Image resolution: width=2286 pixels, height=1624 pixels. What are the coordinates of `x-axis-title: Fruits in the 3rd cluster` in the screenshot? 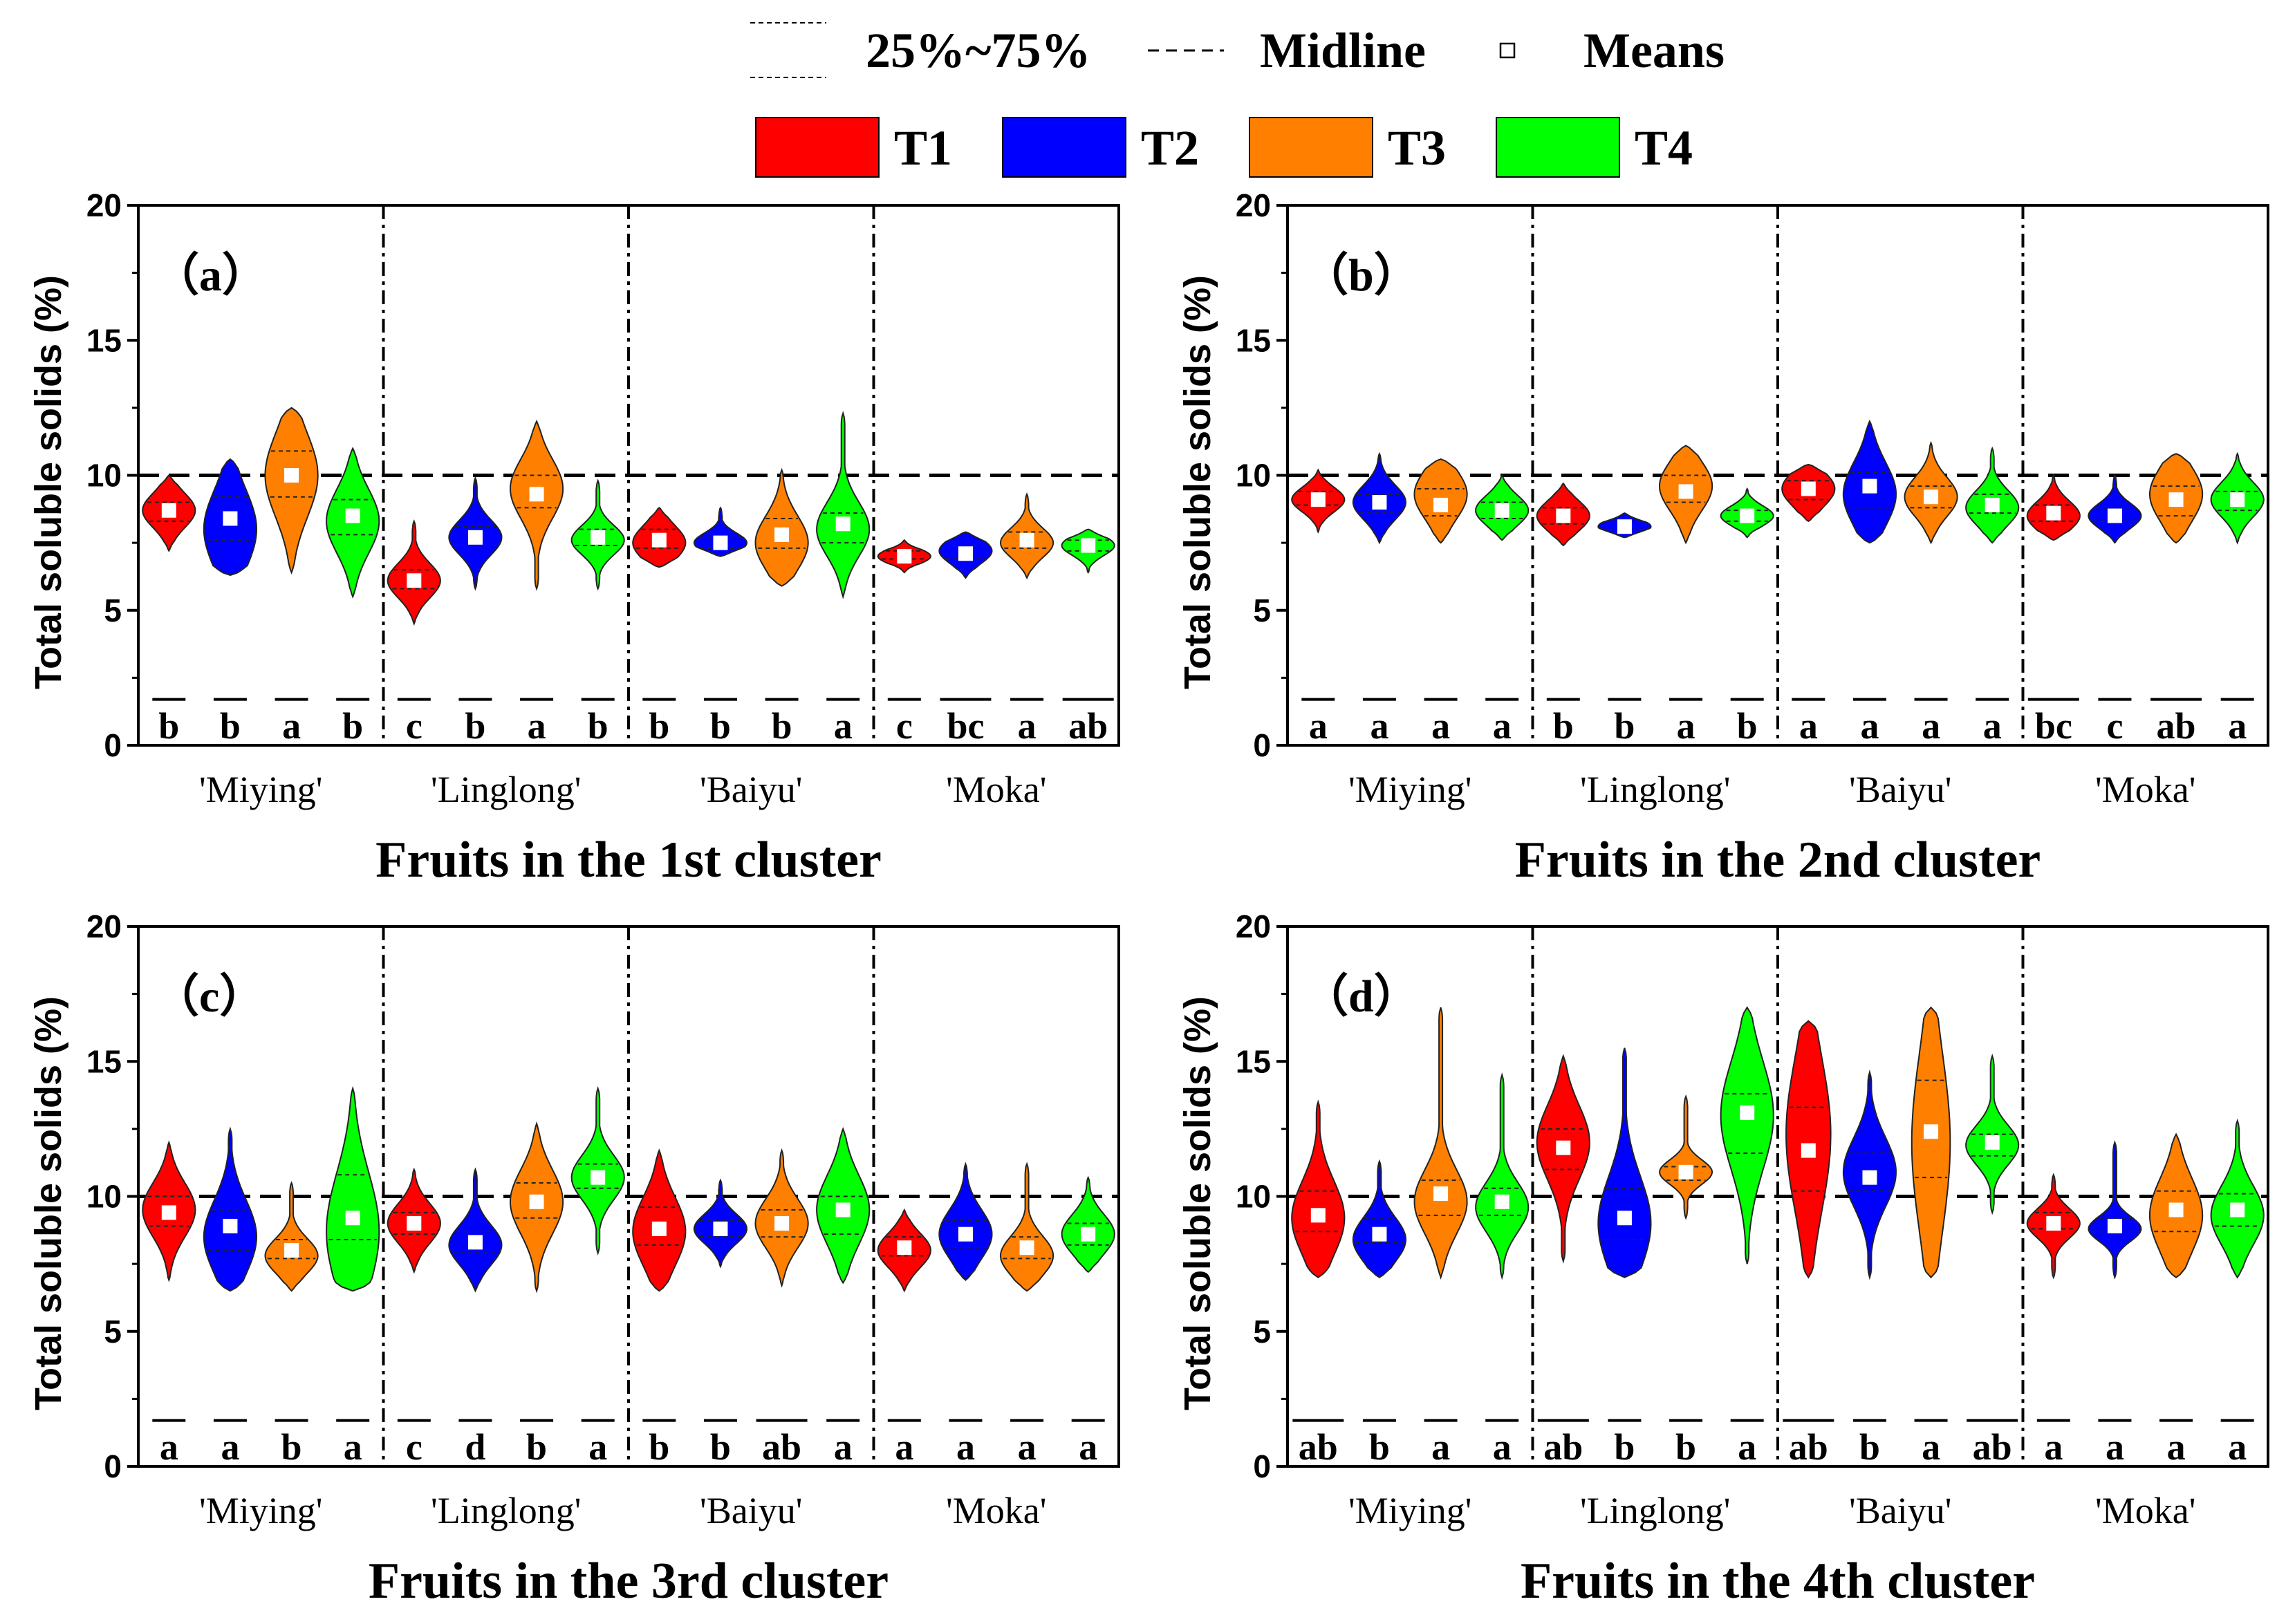 It's located at (629, 1581).